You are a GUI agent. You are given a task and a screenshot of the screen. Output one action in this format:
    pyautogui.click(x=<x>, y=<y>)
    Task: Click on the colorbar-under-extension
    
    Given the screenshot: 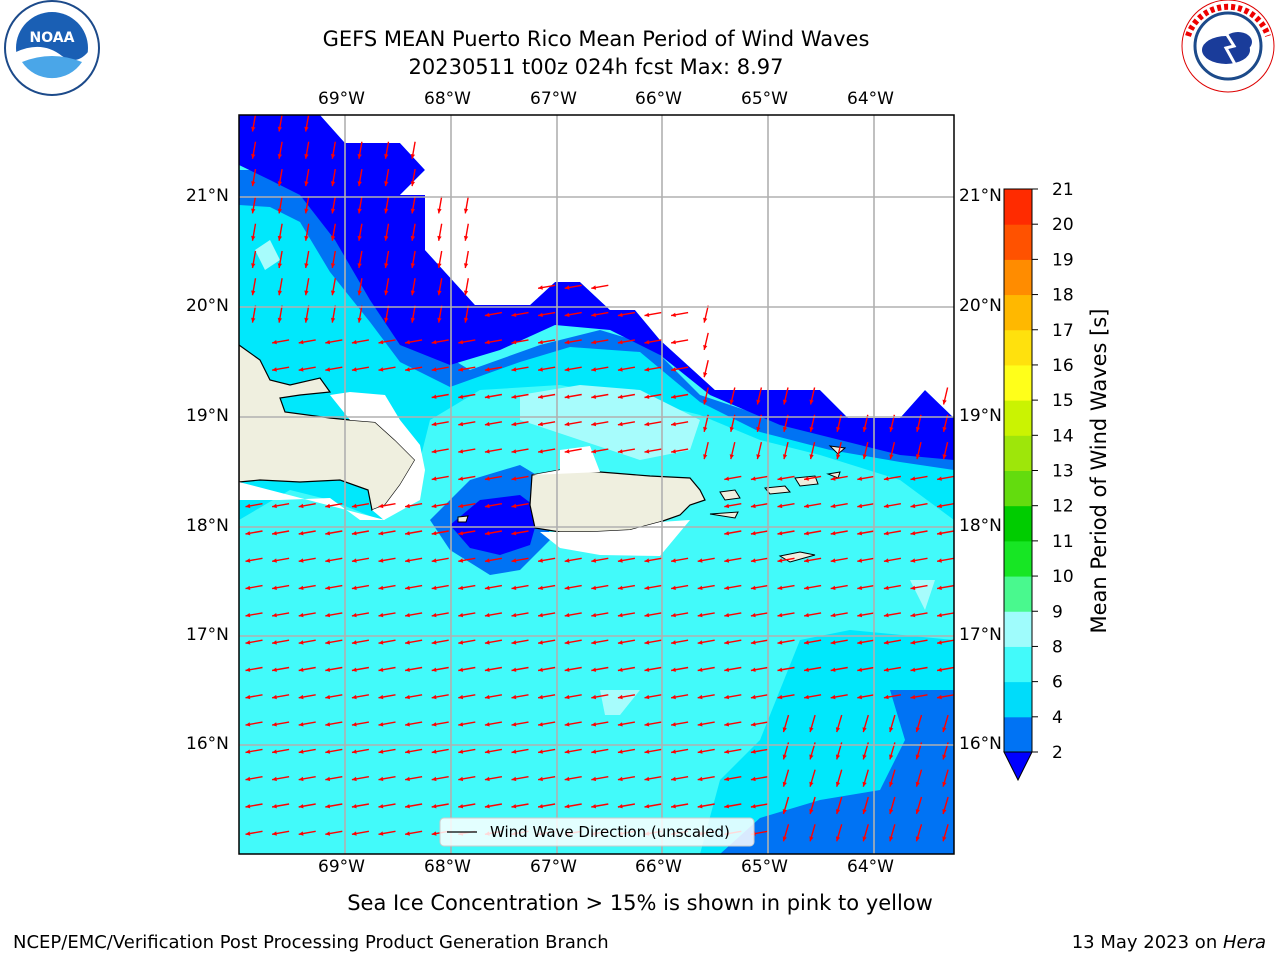 What is the action you would take?
    pyautogui.click(x=1018, y=766)
    